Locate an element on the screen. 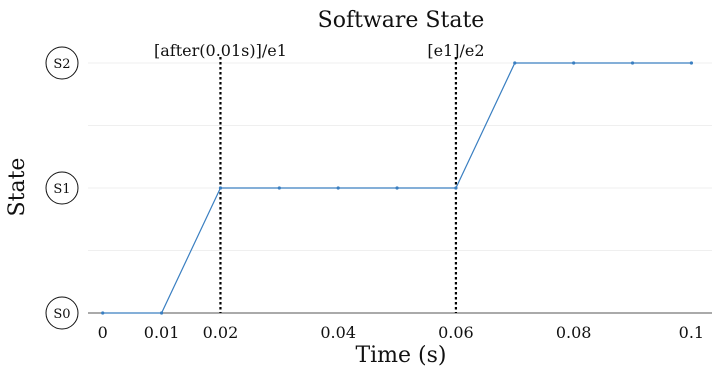 The width and height of the screenshot is (712, 372). x-axis: 0 0.01 0.02 0.04 0.06 0.08 0.1 is located at coordinates (400, 327).